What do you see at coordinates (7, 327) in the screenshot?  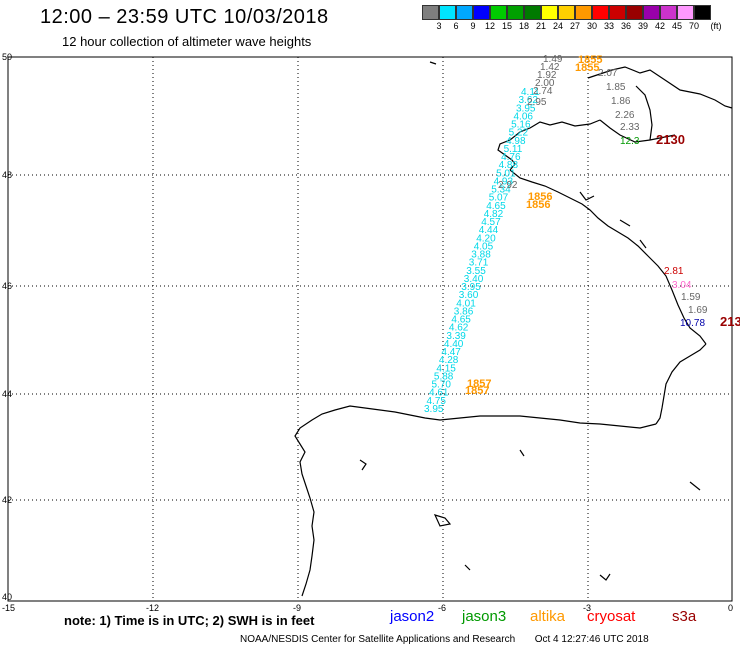 I see `lat-axis: 50 48 46 44 42 40` at bounding box center [7, 327].